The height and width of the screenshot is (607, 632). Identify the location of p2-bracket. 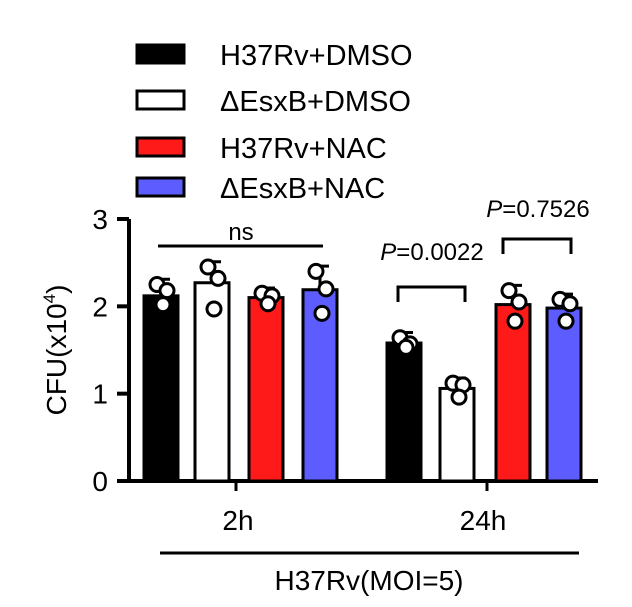
(537, 245).